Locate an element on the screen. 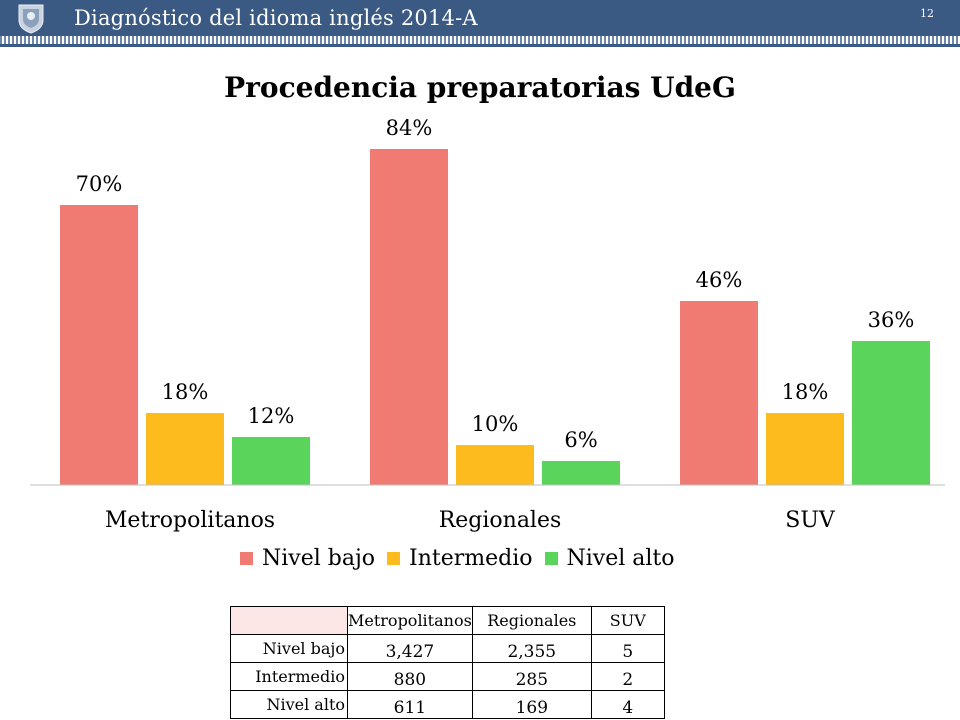  data-label: 10% is located at coordinates (495, 424).